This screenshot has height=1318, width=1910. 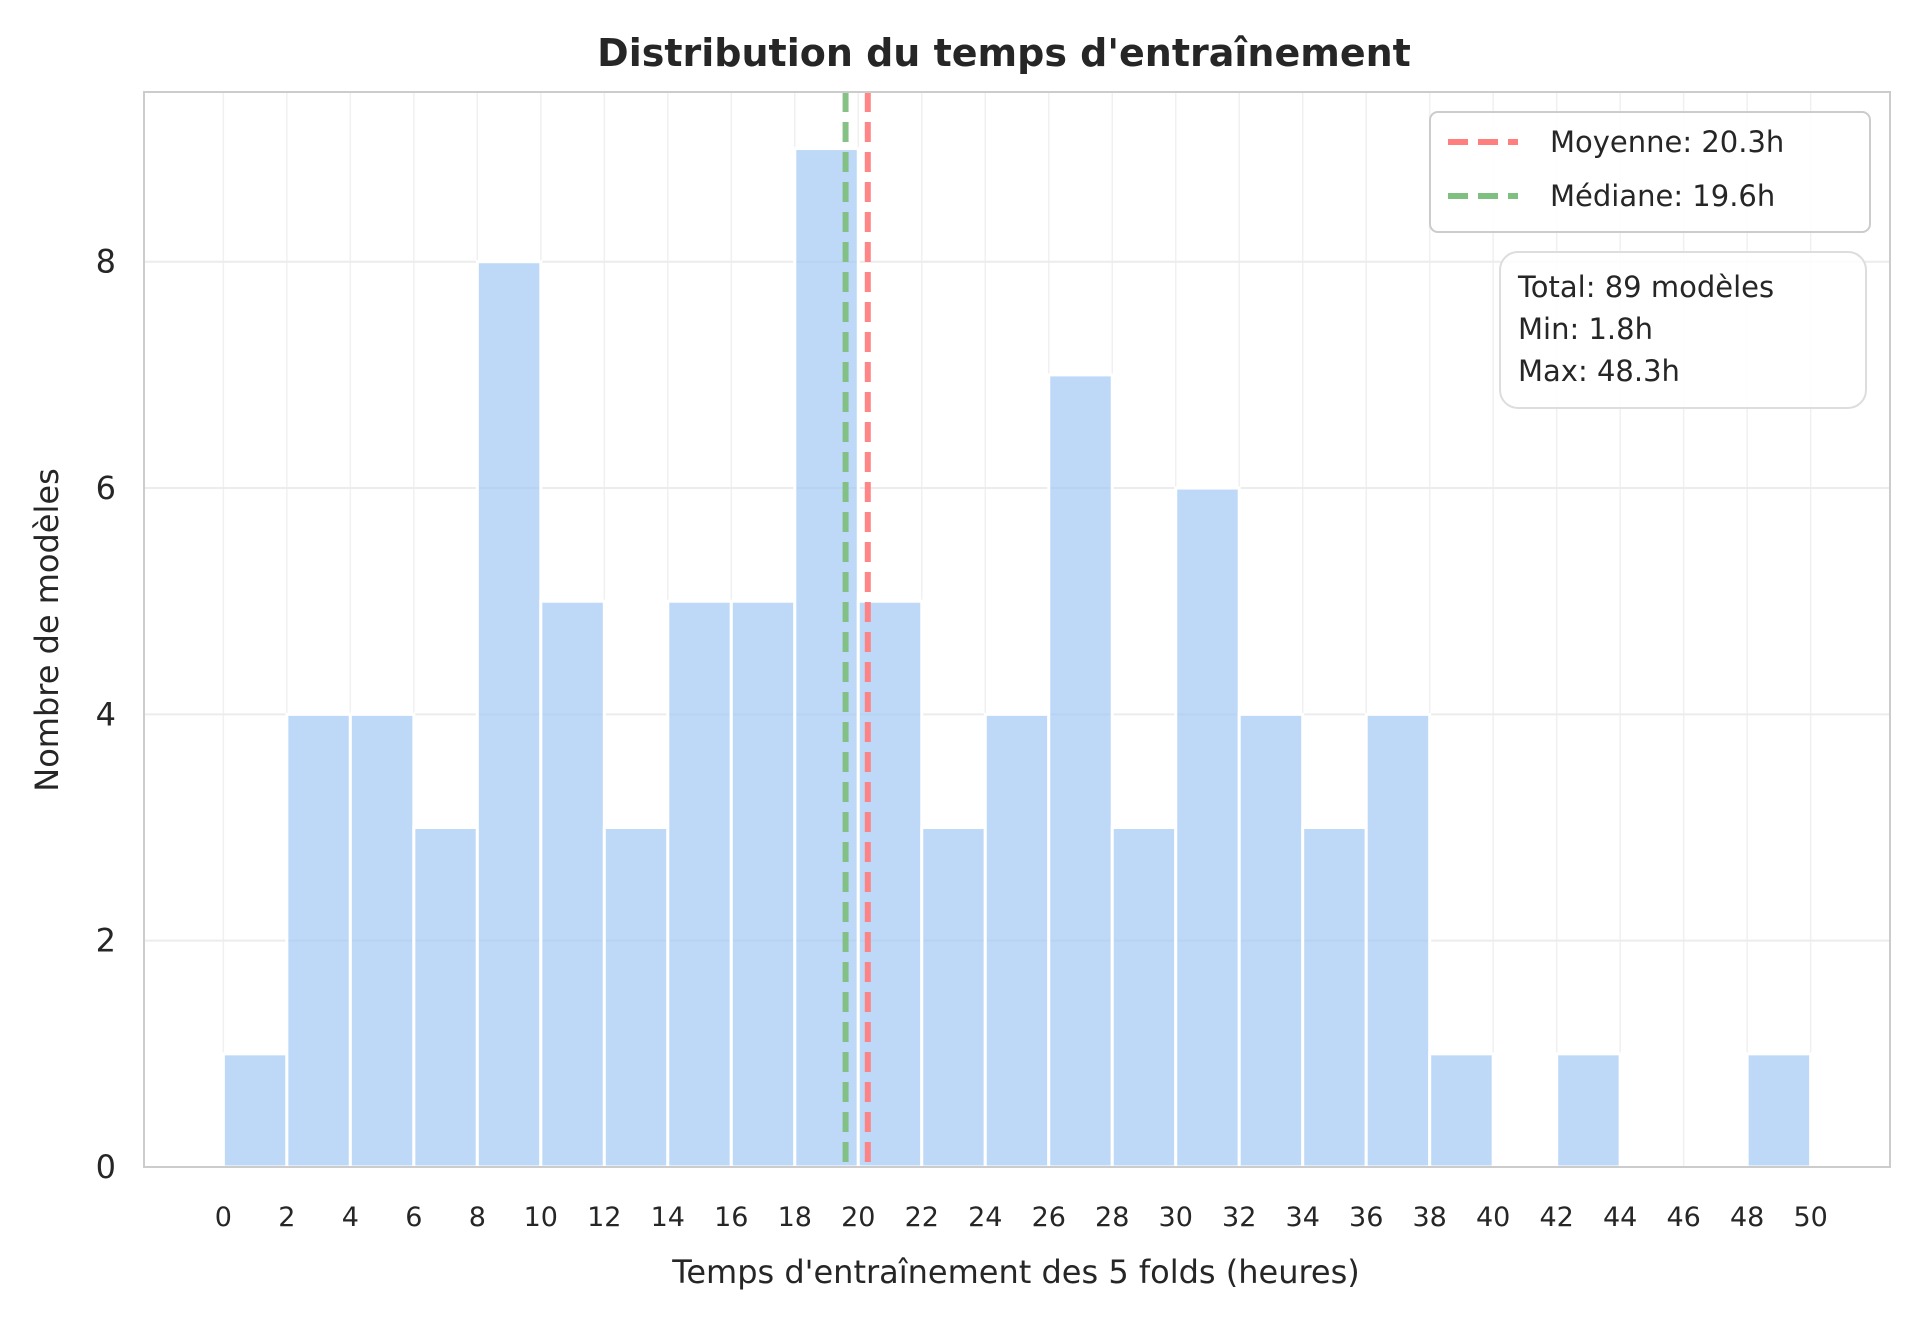 I want to click on x-tick-label-25: 50, so click(x=1810, y=1217).